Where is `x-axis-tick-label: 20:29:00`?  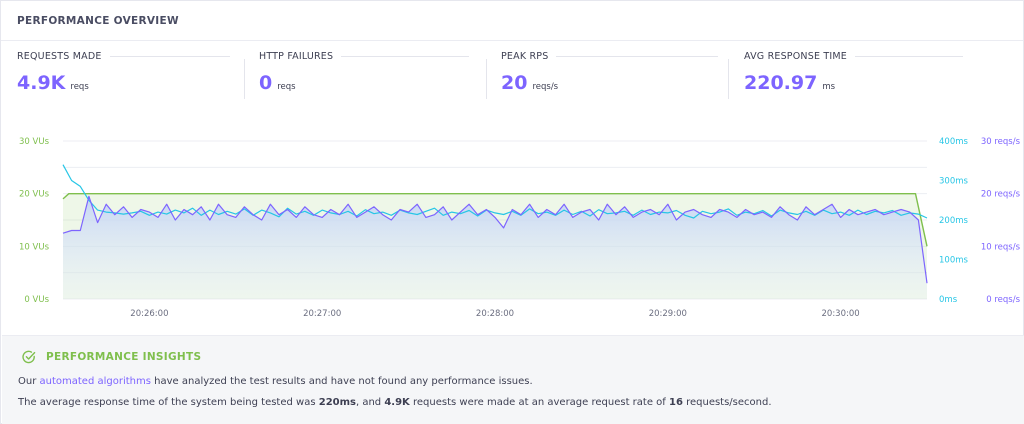
x-axis-tick-label: 20:29:00 is located at coordinates (668, 314).